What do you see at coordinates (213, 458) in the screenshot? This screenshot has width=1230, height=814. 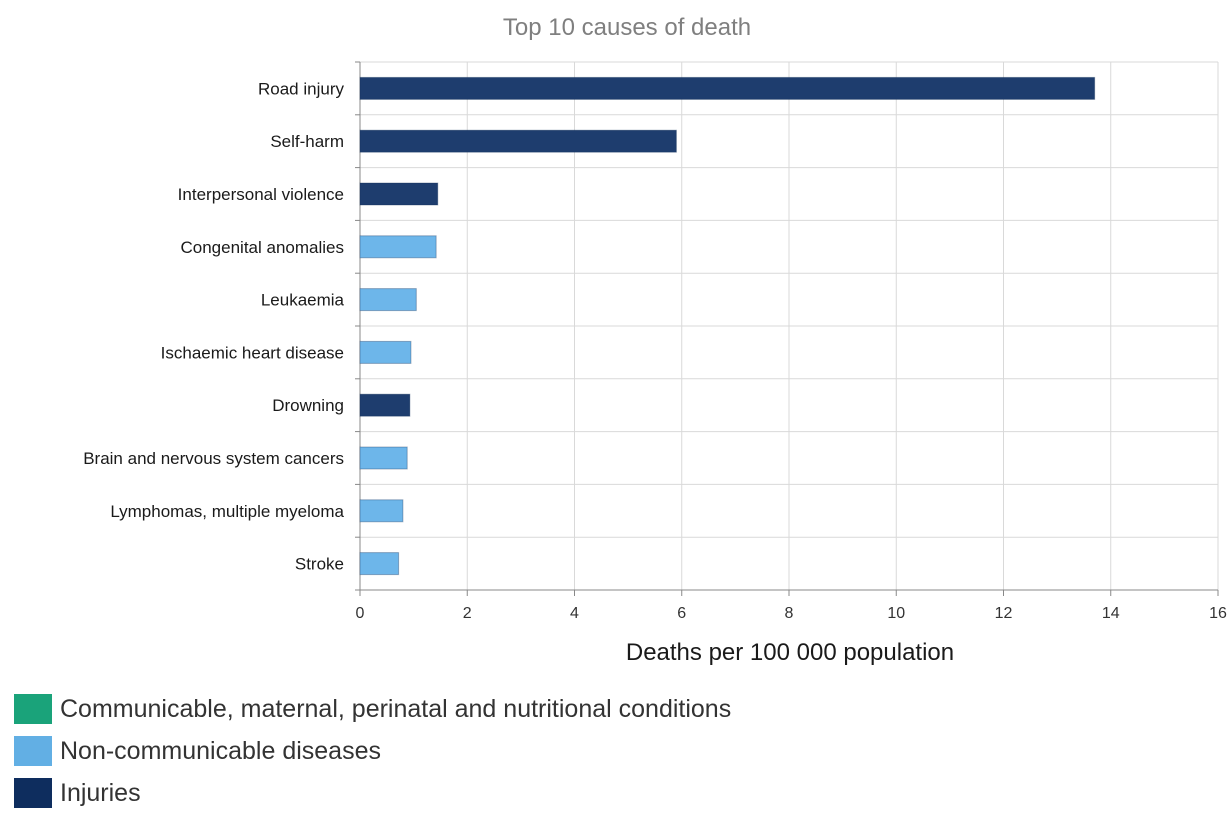 I see `category-label: Brain and nervous system cancers` at bounding box center [213, 458].